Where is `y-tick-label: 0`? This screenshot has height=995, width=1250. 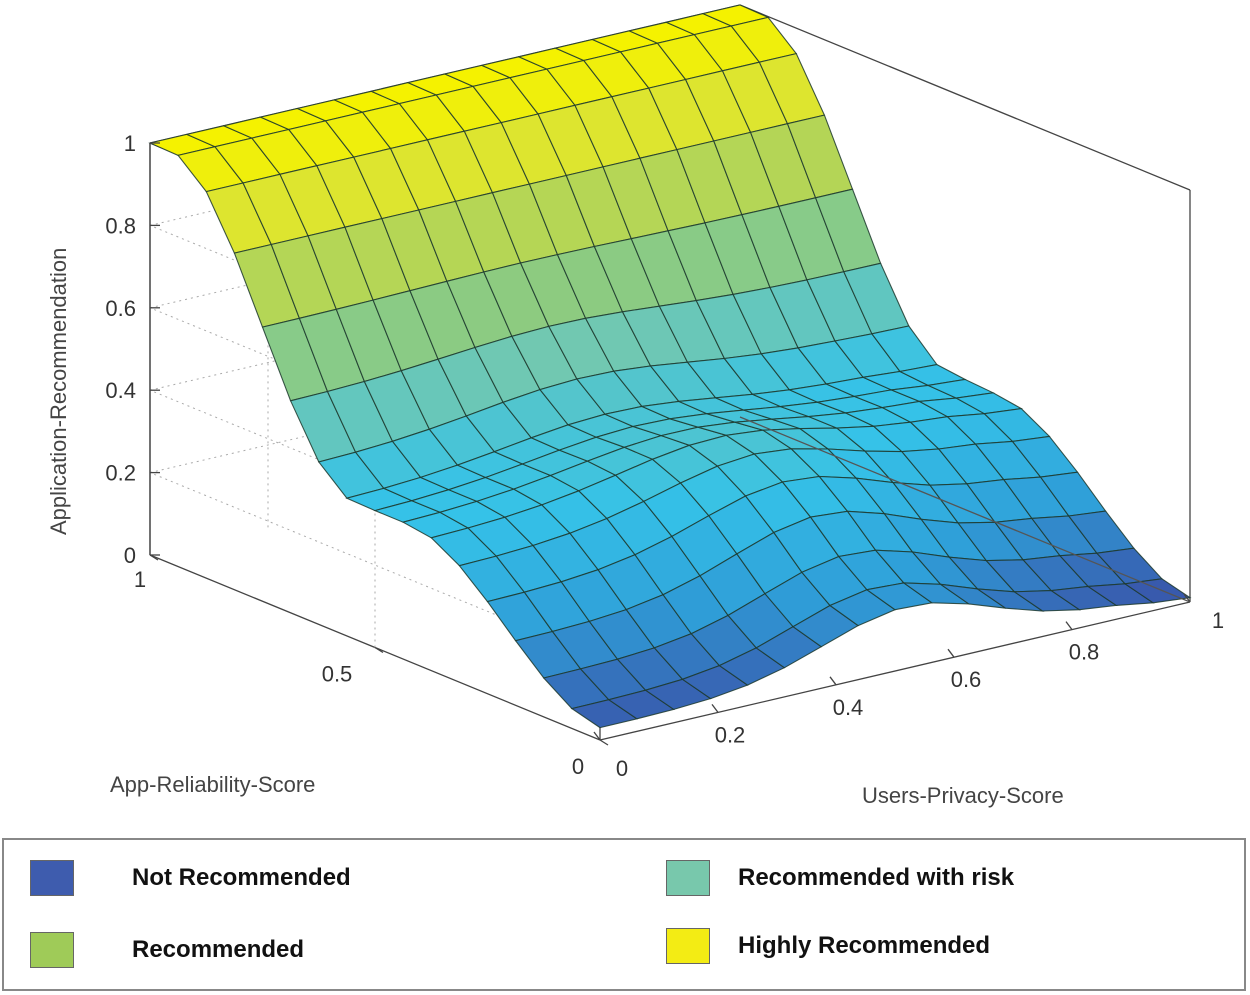
y-tick-label: 0 is located at coordinates (578, 766).